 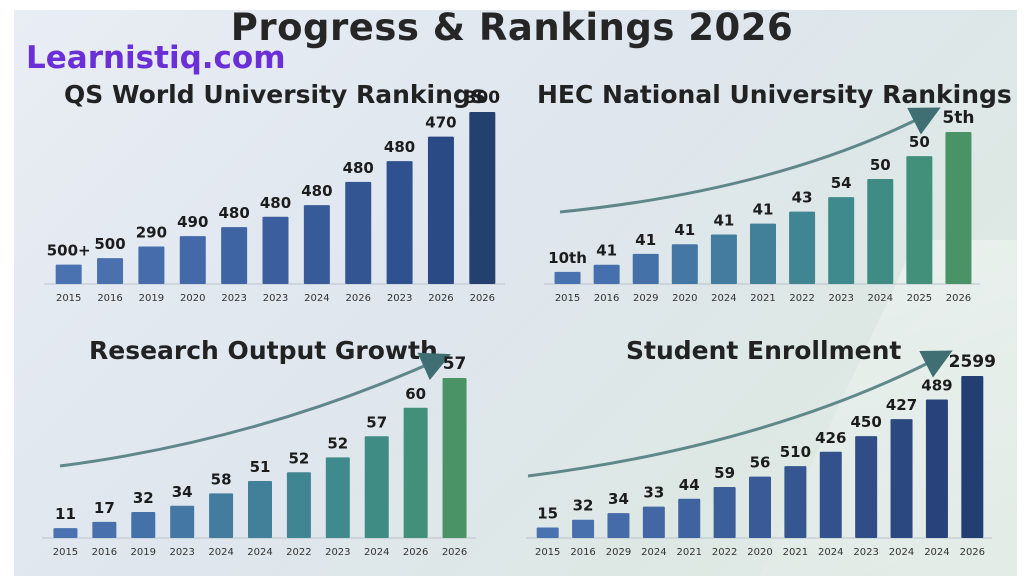 I want to click on chart-3-value-label-2: 34, so click(x=618, y=499).